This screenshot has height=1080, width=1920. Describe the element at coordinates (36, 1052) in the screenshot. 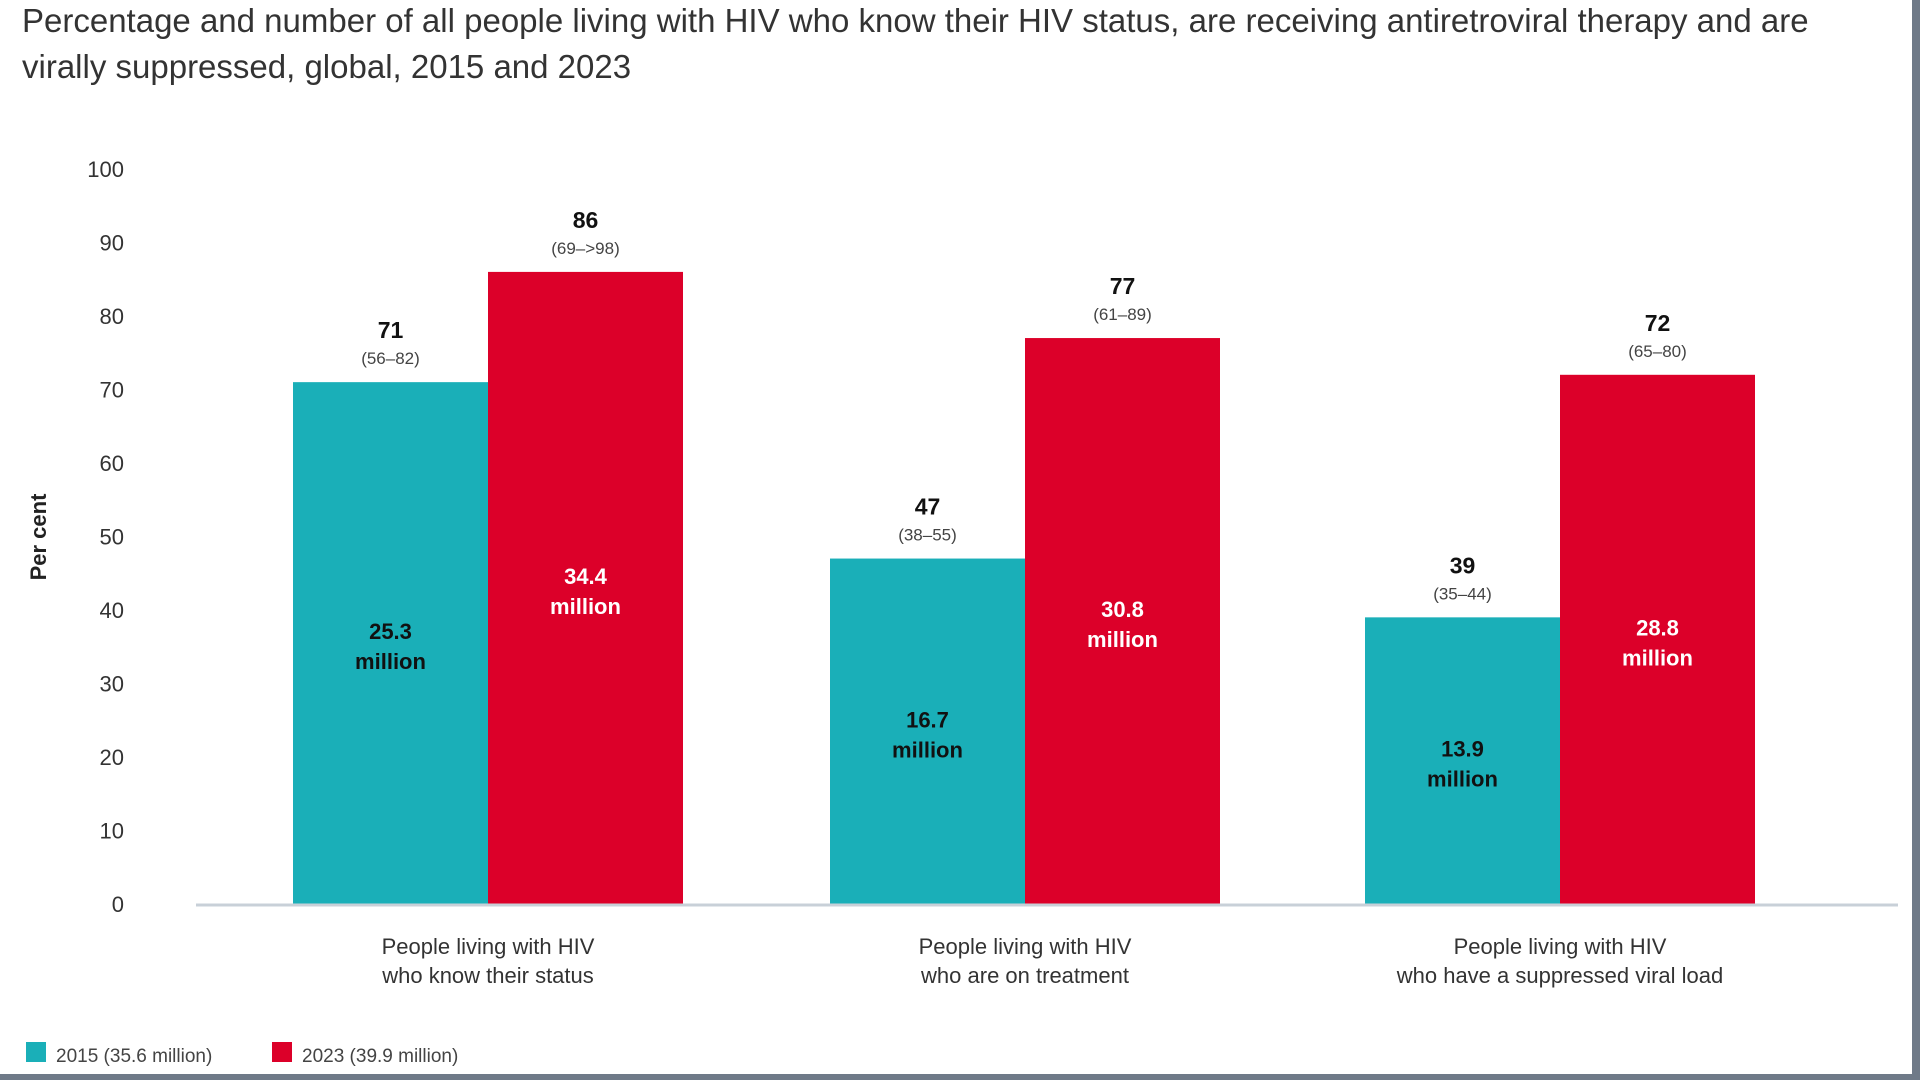

I see `legend-swatch-2015` at that location.